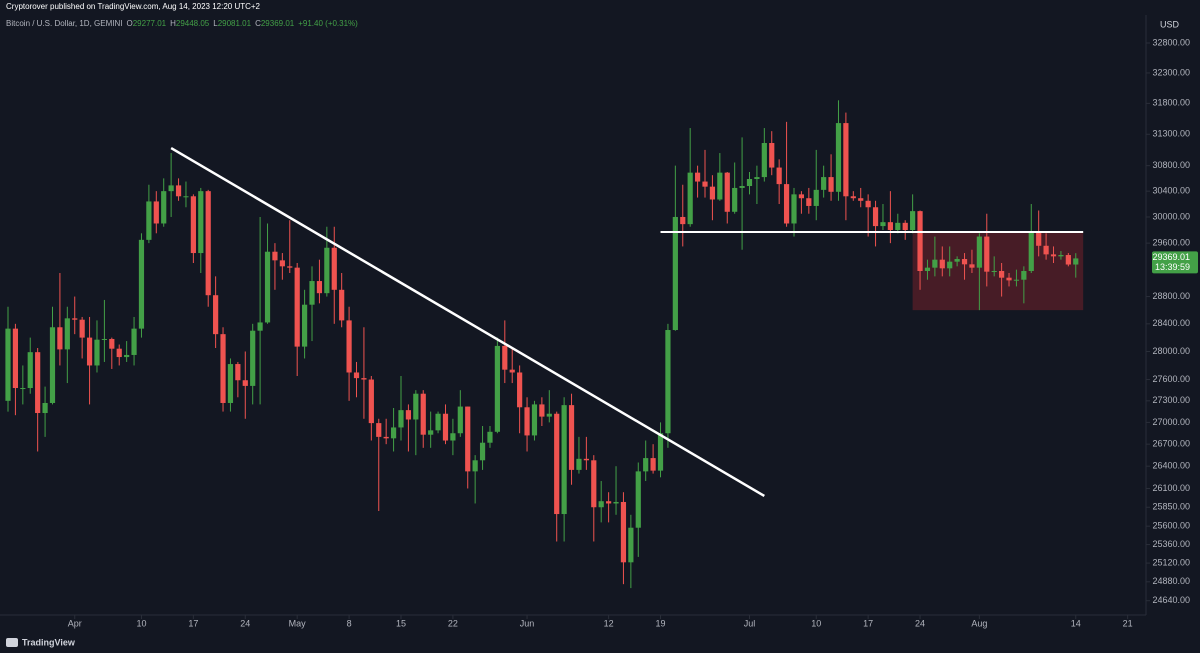 This screenshot has width=1200, height=653. I want to click on y-tick-label: 28400.00, so click(1171, 323).